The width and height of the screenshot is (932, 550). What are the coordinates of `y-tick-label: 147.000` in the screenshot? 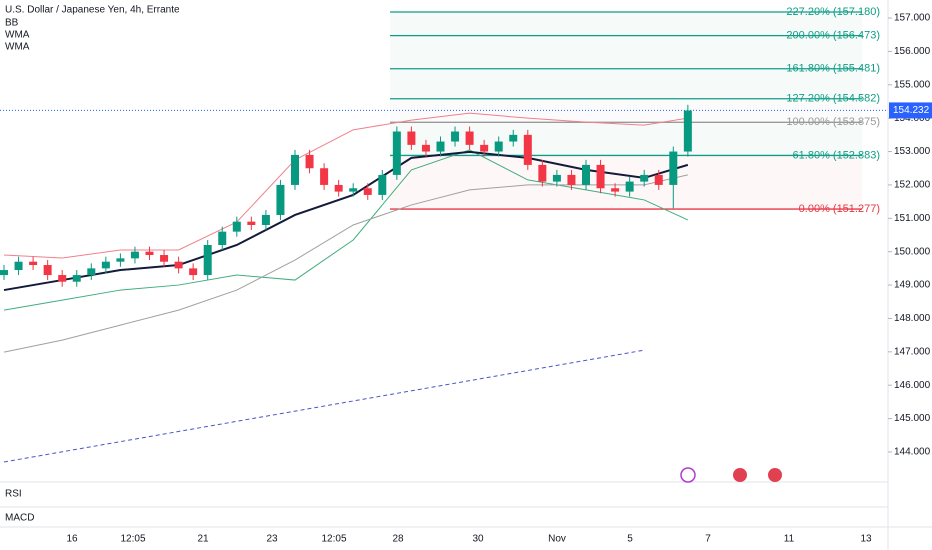 It's located at (912, 351).